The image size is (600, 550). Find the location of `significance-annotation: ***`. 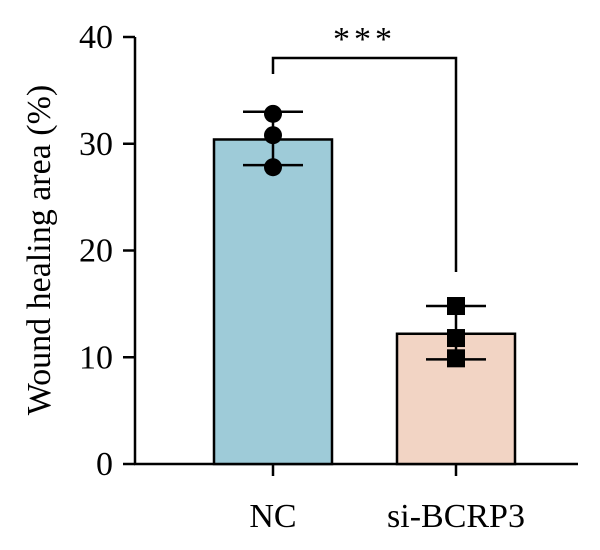

significance-annotation: *** is located at coordinates (364, 146).